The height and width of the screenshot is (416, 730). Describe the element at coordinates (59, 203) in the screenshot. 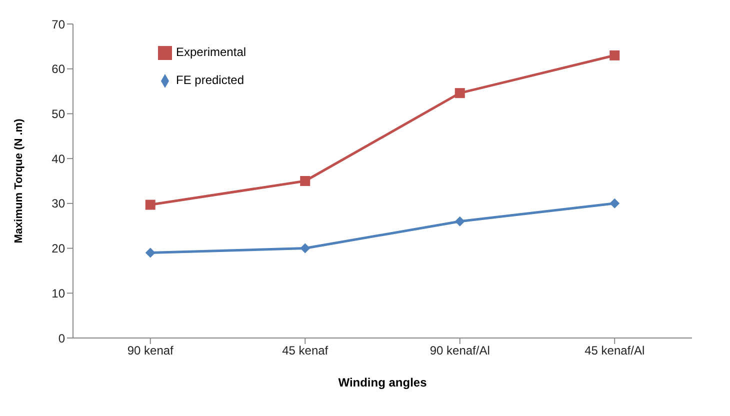

I see `y-tick-label: 30` at that location.